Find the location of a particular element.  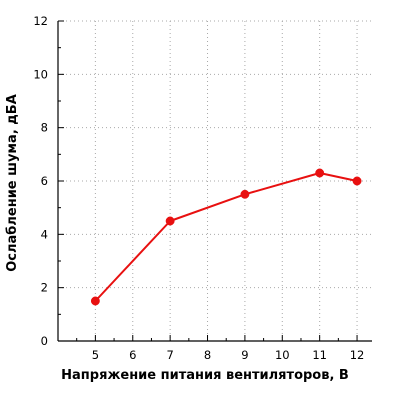

y-tick-label: 12 is located at coordinates (40, 21).